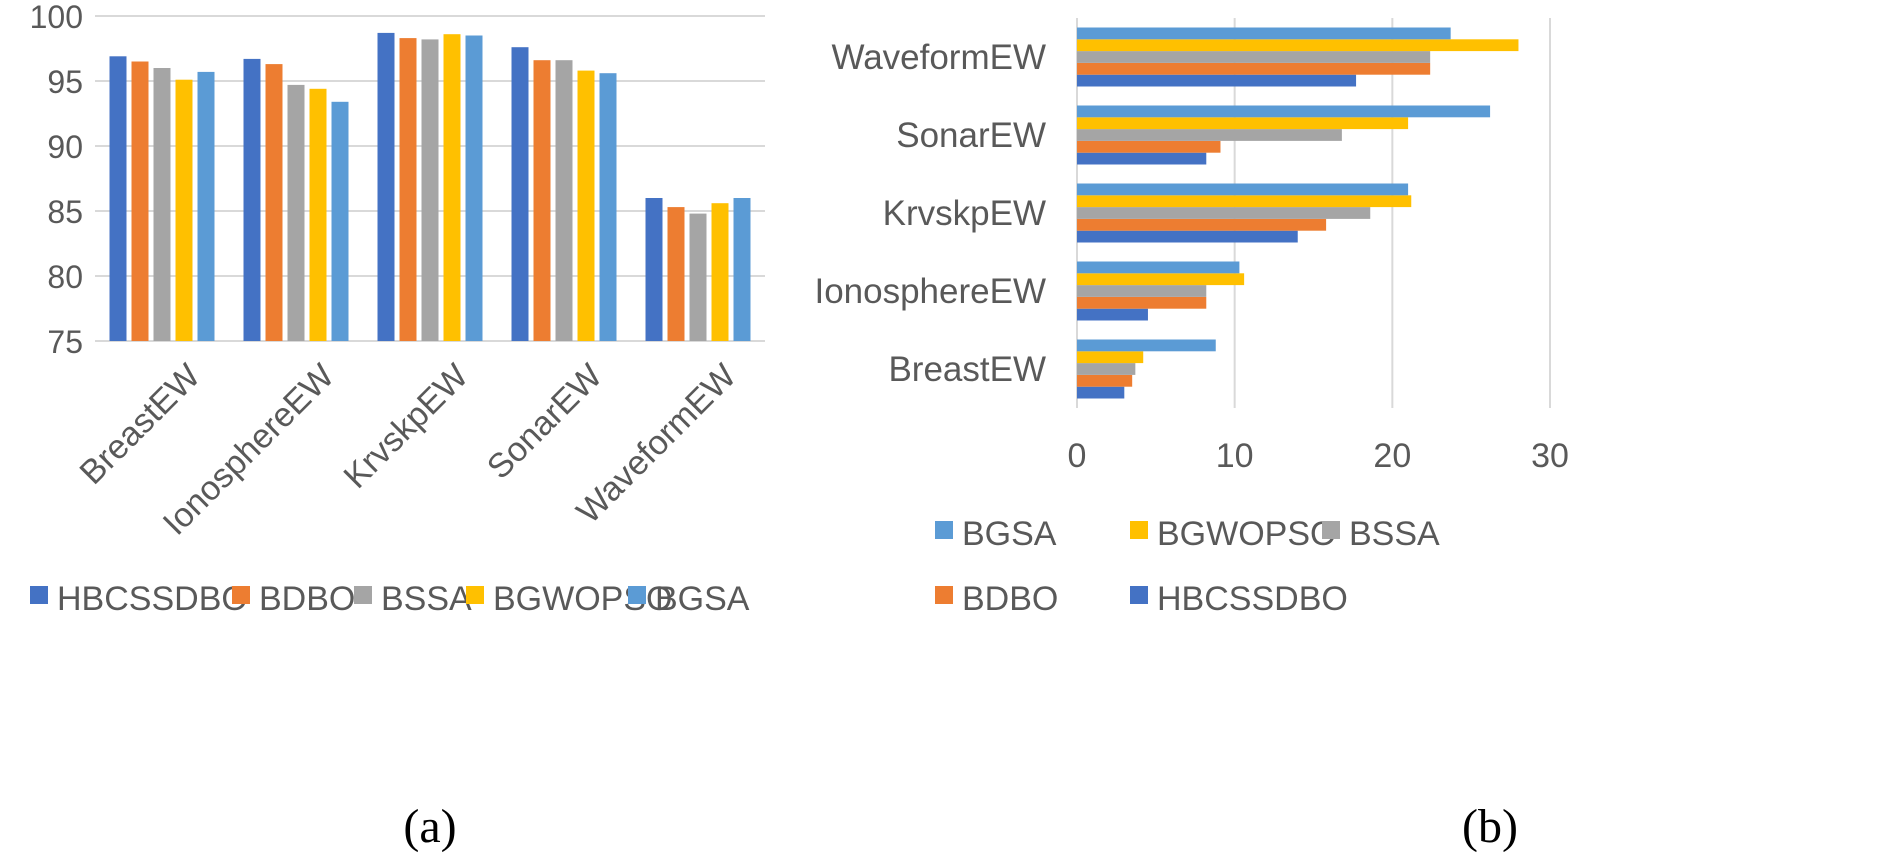  Describe the element at coordinates (1550, 456) in the screenshot. I see `chart-b-x-tick-label: 30` at that location.